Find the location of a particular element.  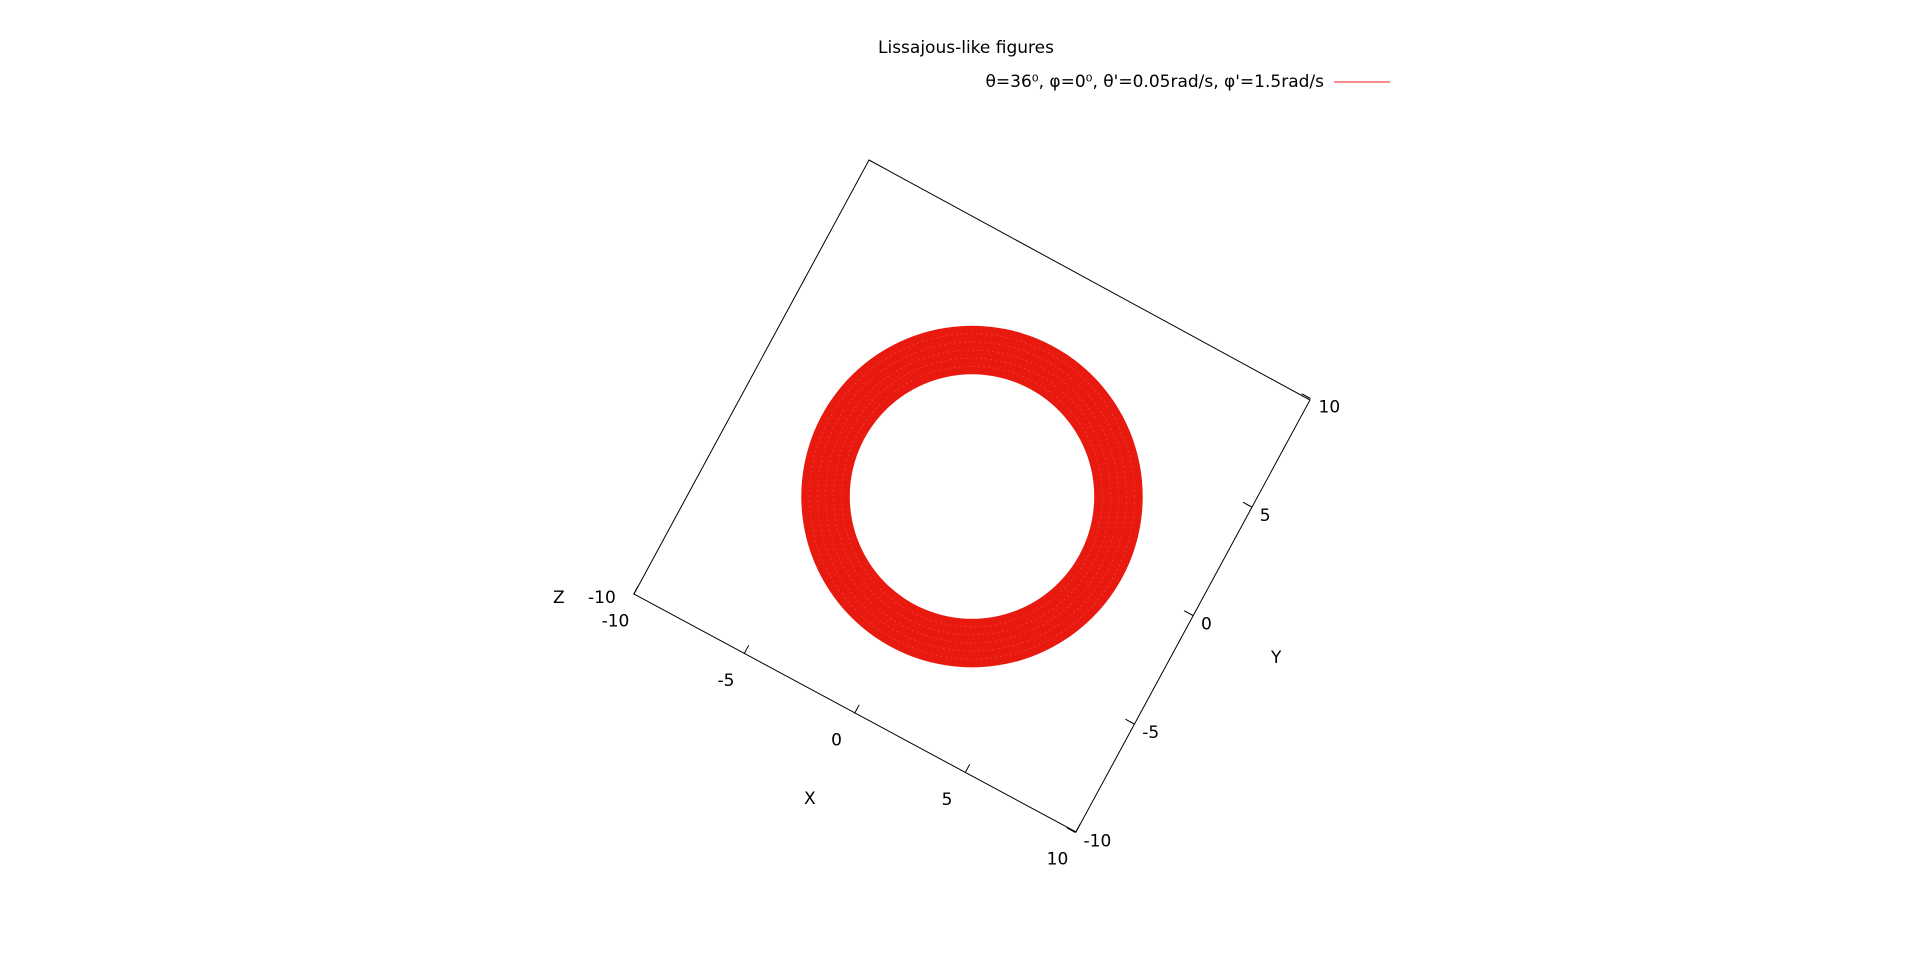

y-tick-label: 10 is located at coordinates (1330, 408).